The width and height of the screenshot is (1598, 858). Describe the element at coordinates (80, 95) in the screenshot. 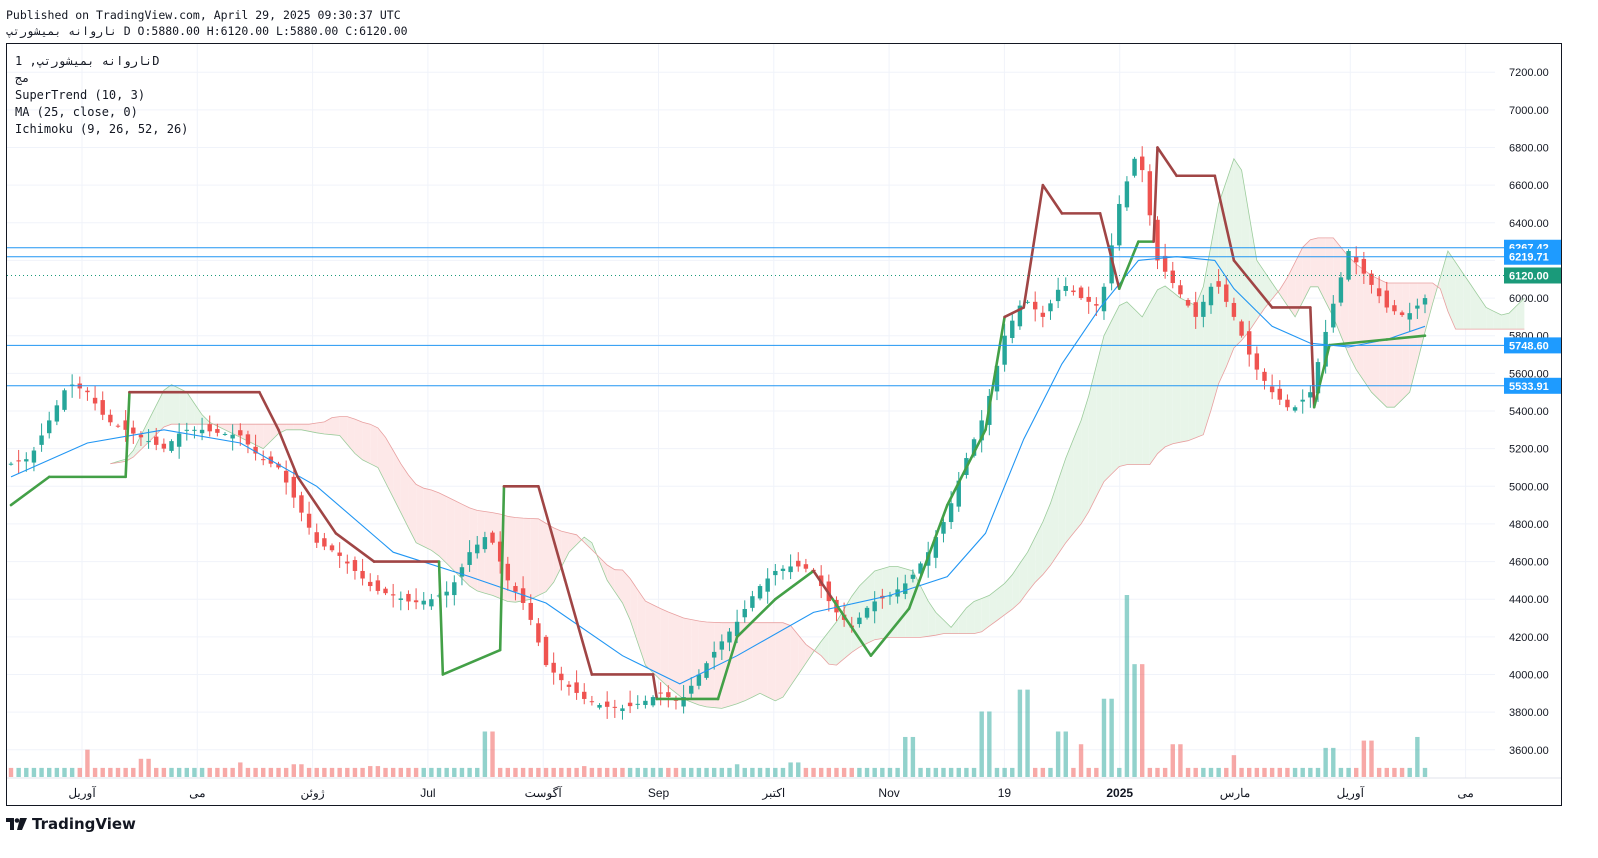

I see `legend-supertrend: SuperTrend (10, 3)` at that location.